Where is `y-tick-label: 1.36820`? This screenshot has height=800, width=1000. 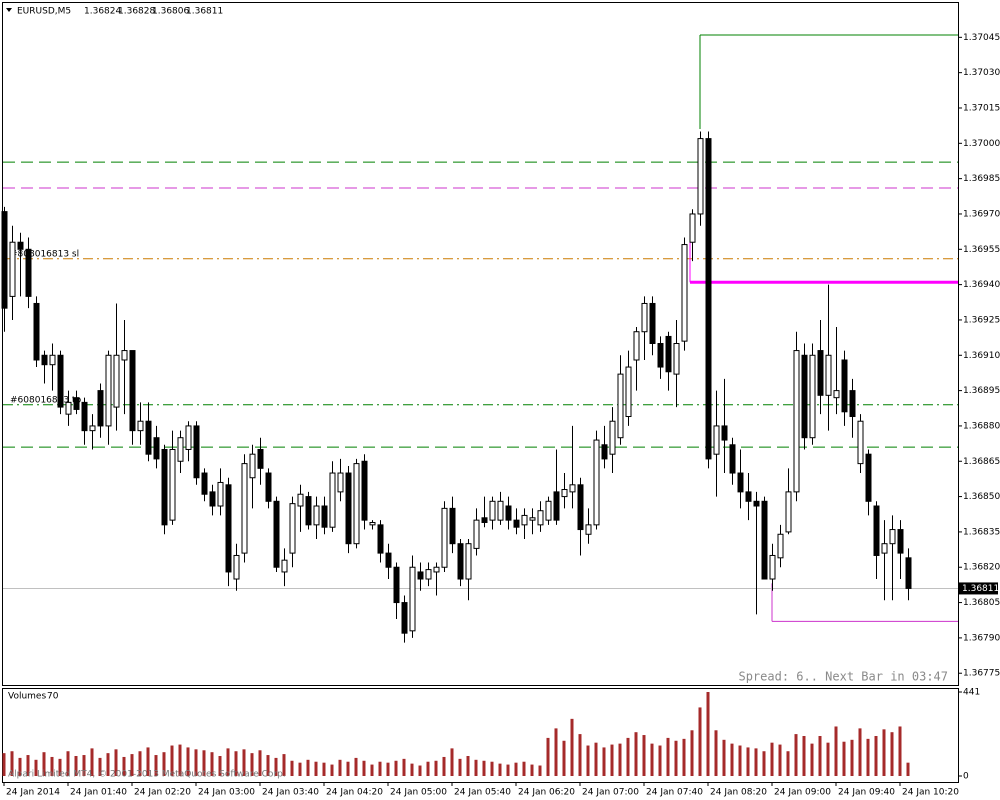 y-tick-label: 1.36820 is located at coordinates (981, 568).